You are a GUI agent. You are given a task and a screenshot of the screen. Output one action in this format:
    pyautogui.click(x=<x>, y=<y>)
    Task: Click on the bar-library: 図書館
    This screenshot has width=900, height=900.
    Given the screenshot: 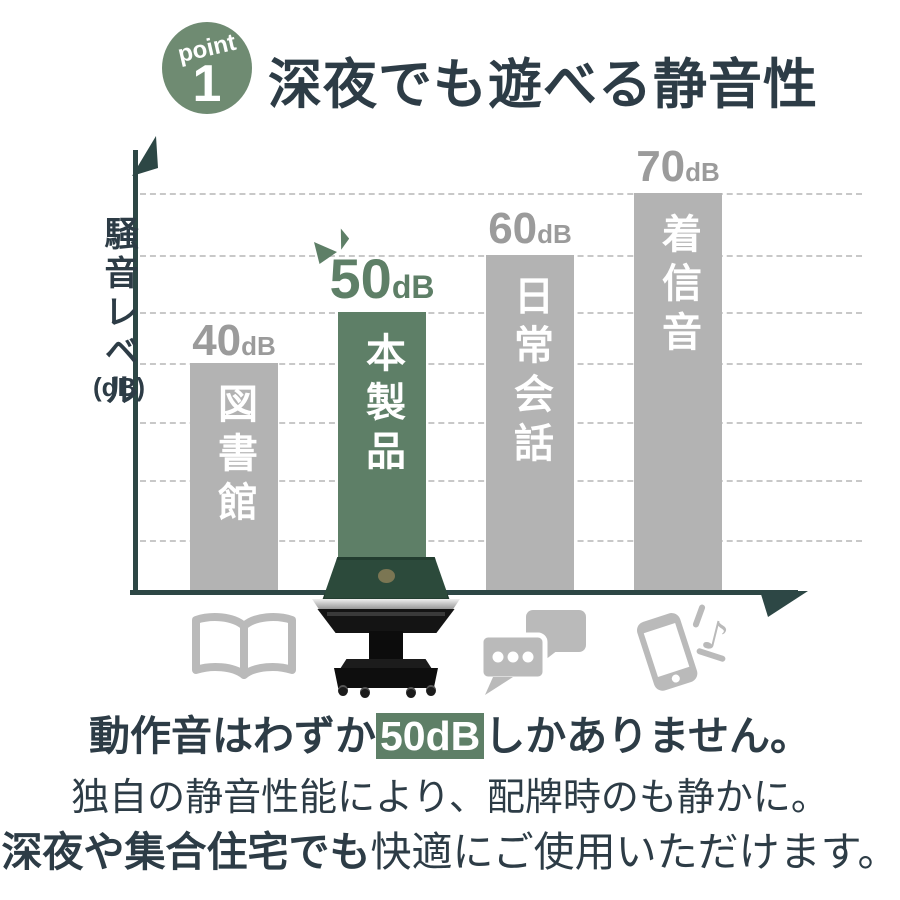 What is the action you would take?
    pyautogui.click(x=234, y=479)
    